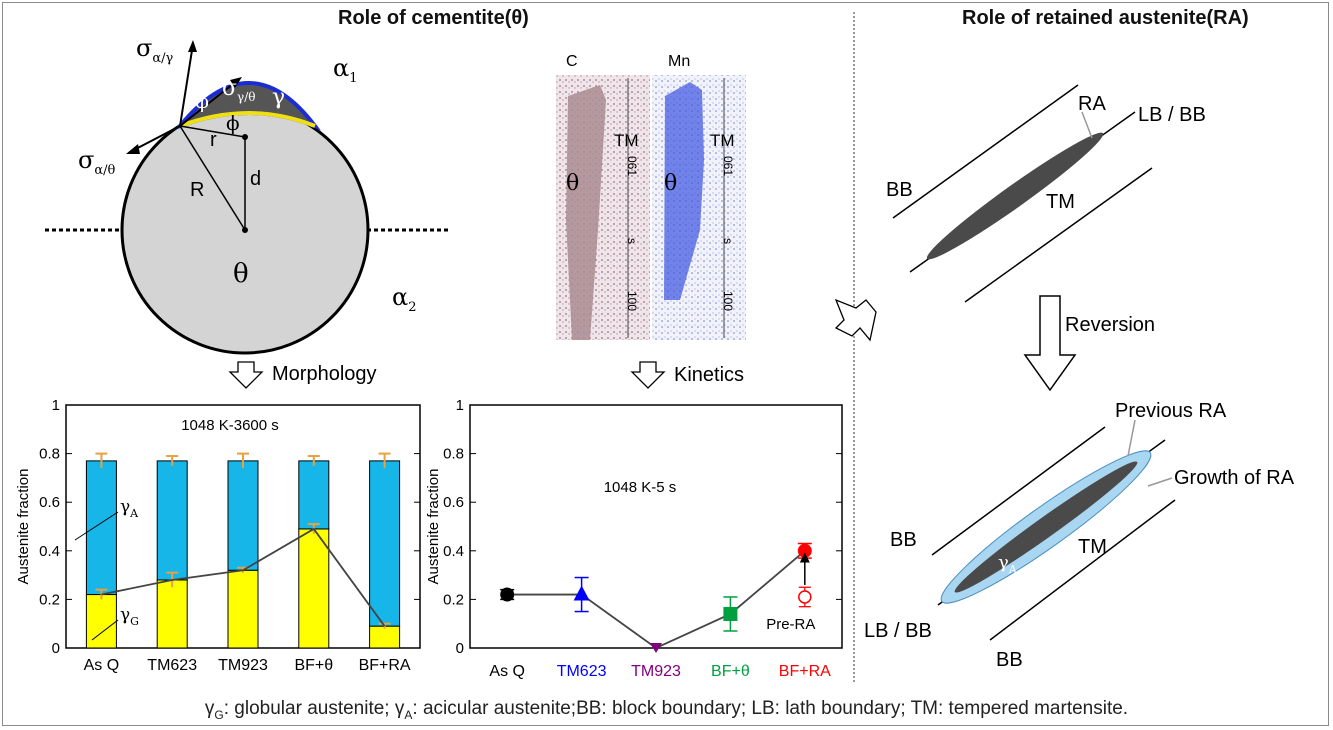  I want to click on previous-ra-label: Previous RA, so click(1171, 411).